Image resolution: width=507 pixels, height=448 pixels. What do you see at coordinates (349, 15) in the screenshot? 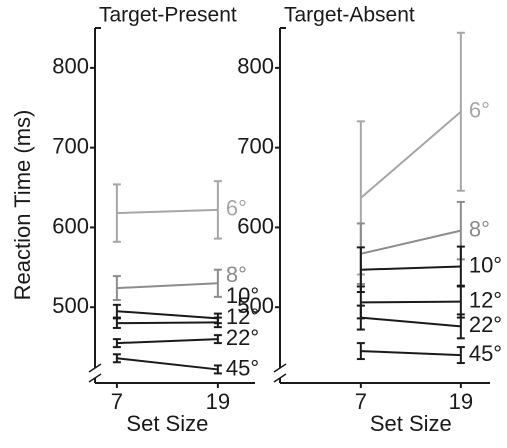
I see `chart-title: Target-Absent` at bounding box center [349, 15].